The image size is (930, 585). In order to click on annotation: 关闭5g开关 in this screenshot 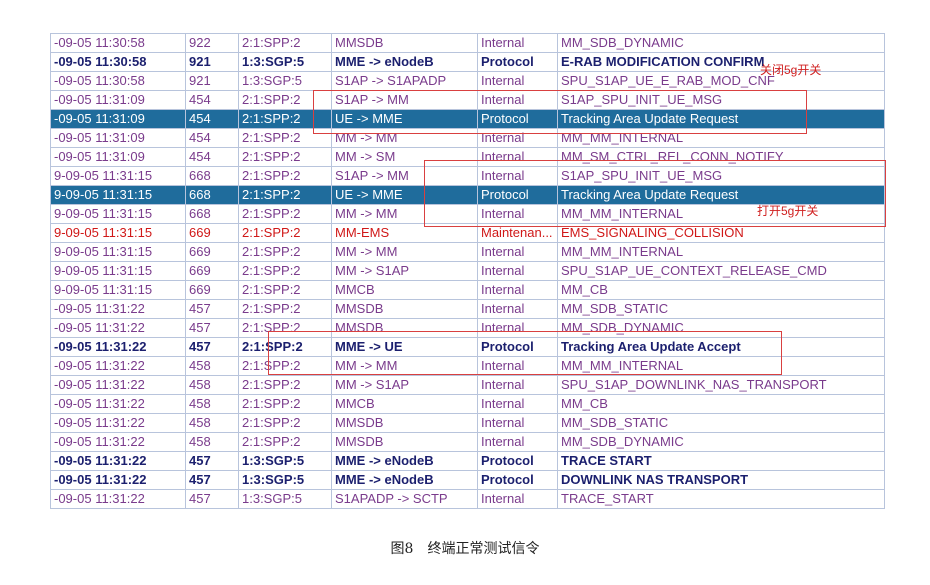, I will do `click(791, 70)`.